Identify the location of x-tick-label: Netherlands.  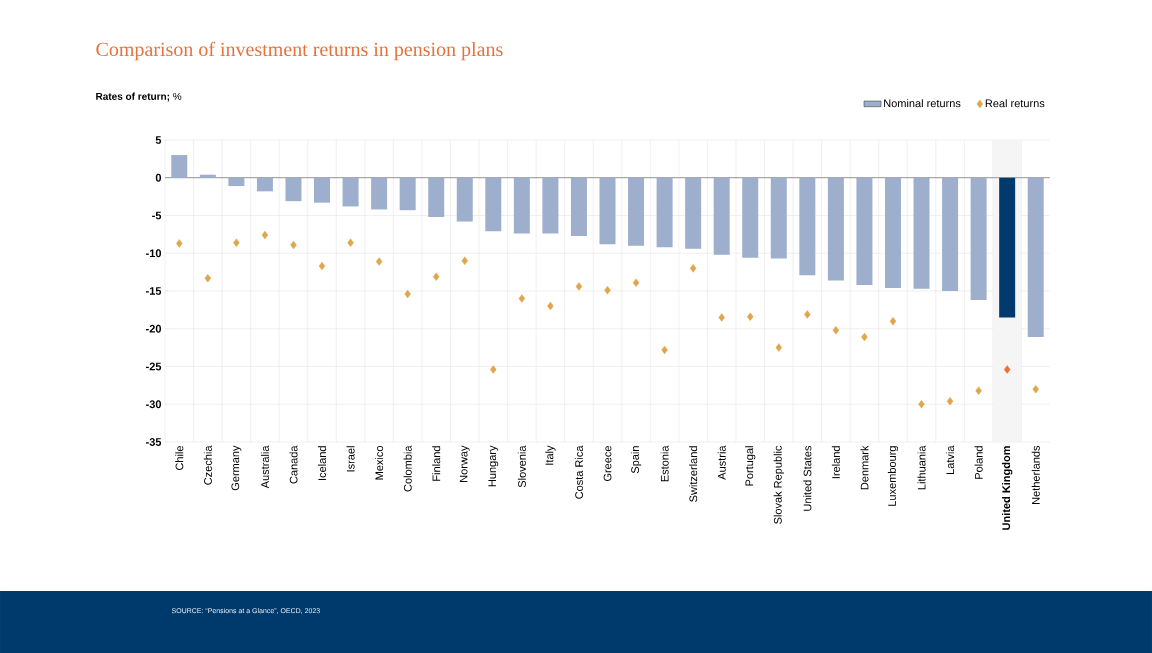
(1035, 474).